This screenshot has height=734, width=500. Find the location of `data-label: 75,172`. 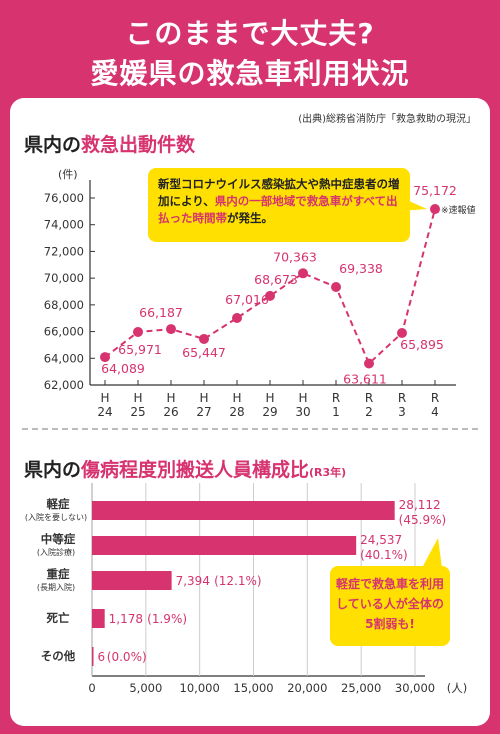

data-label: 75,172 is located at coordinates (435, 190).